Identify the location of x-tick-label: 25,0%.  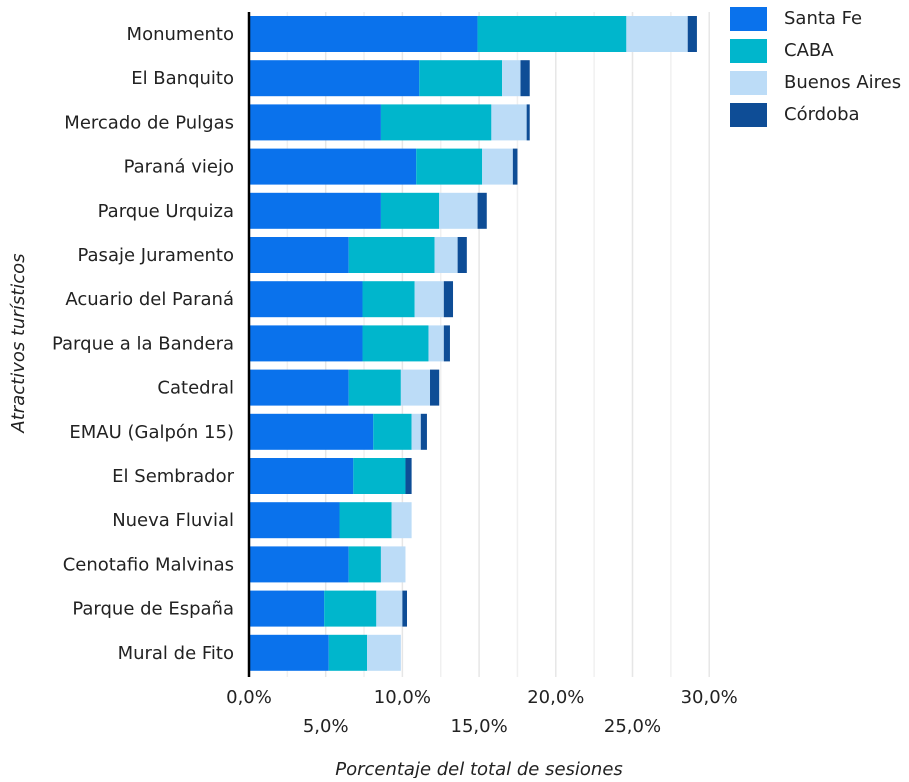
(632, 726).